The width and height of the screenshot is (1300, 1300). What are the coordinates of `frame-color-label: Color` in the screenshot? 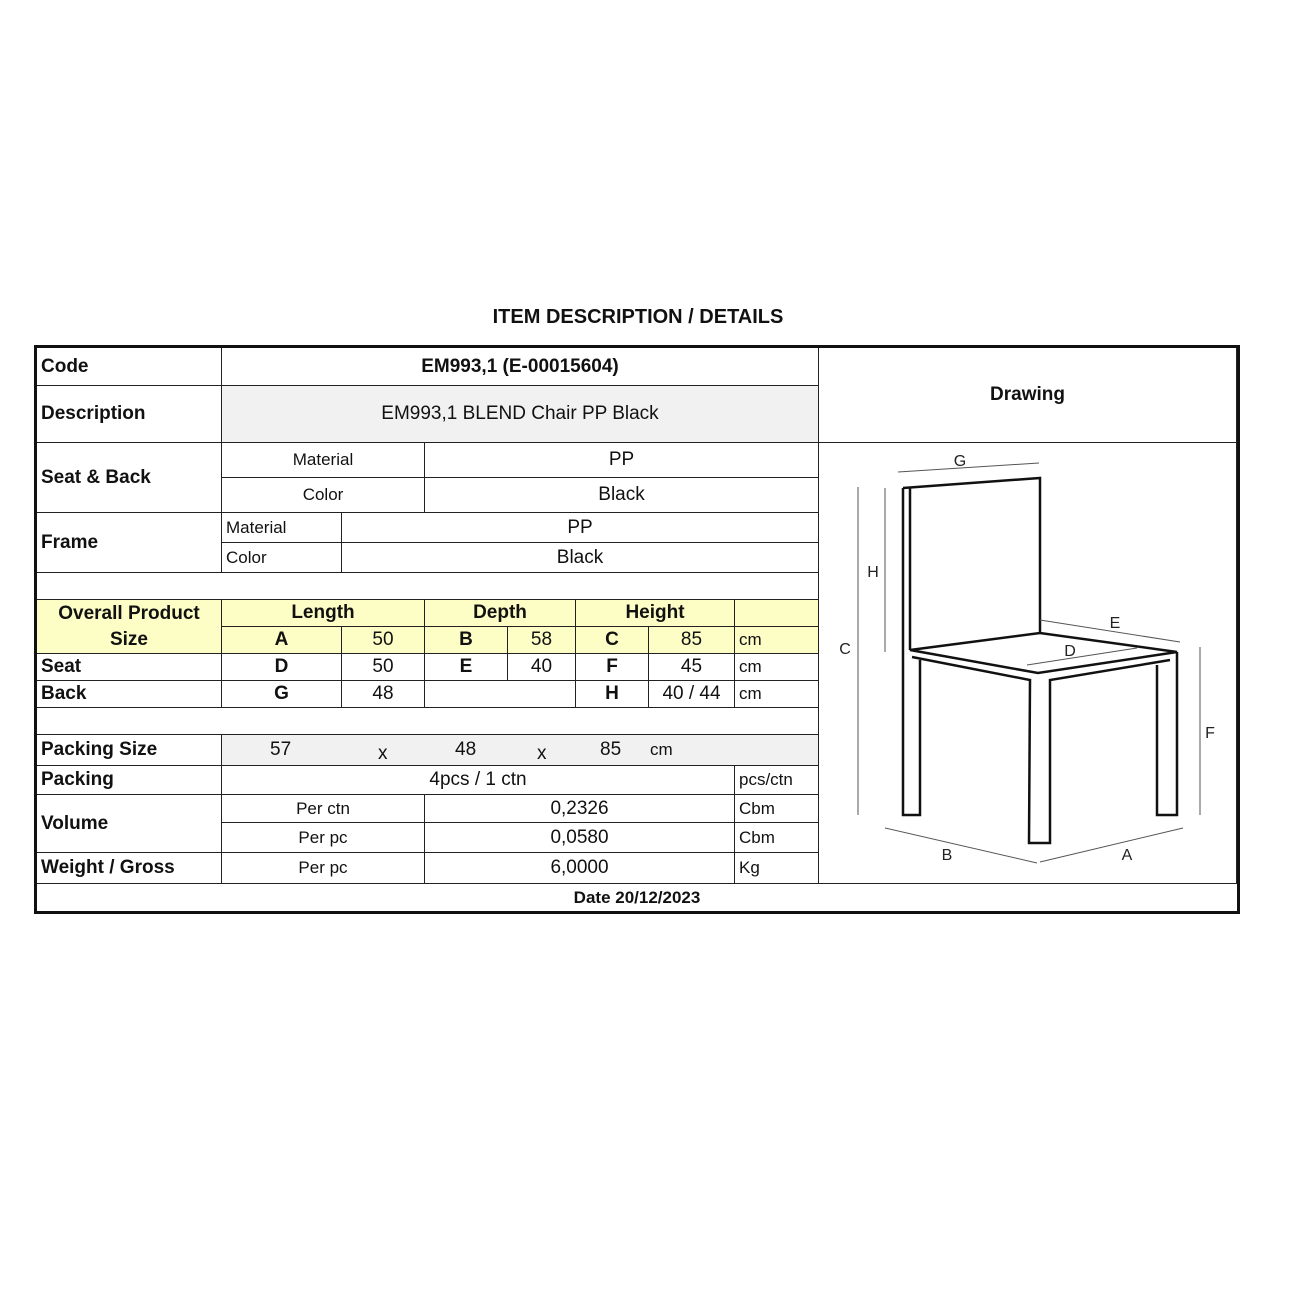 It's located at (282, 558).